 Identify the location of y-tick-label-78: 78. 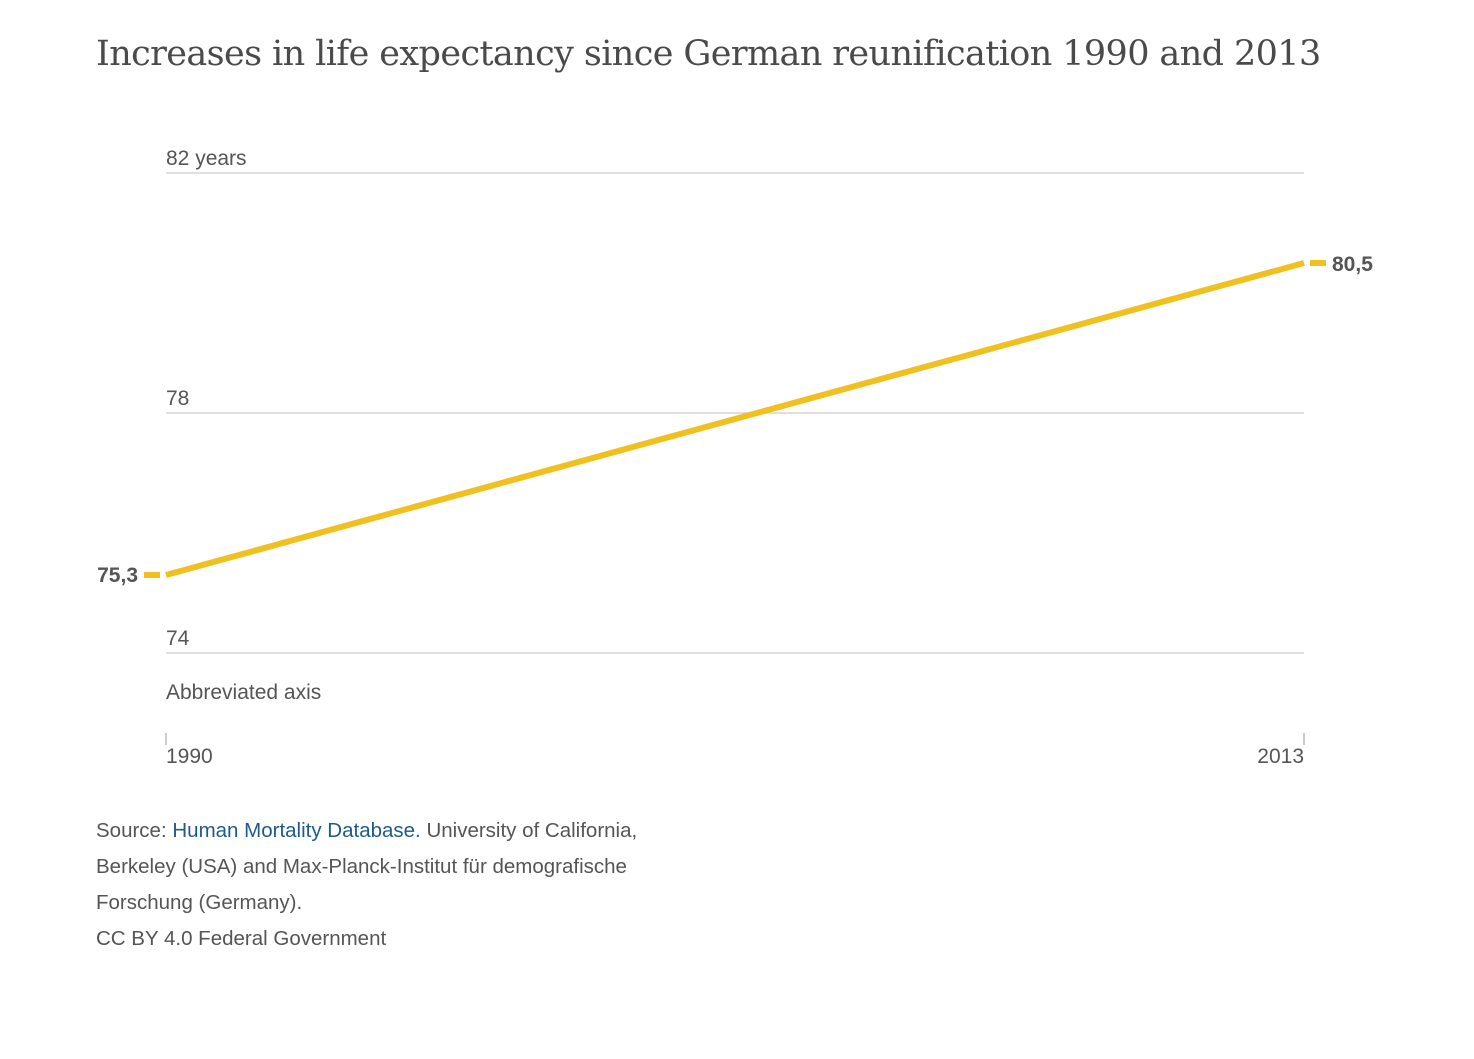
(177, 398).